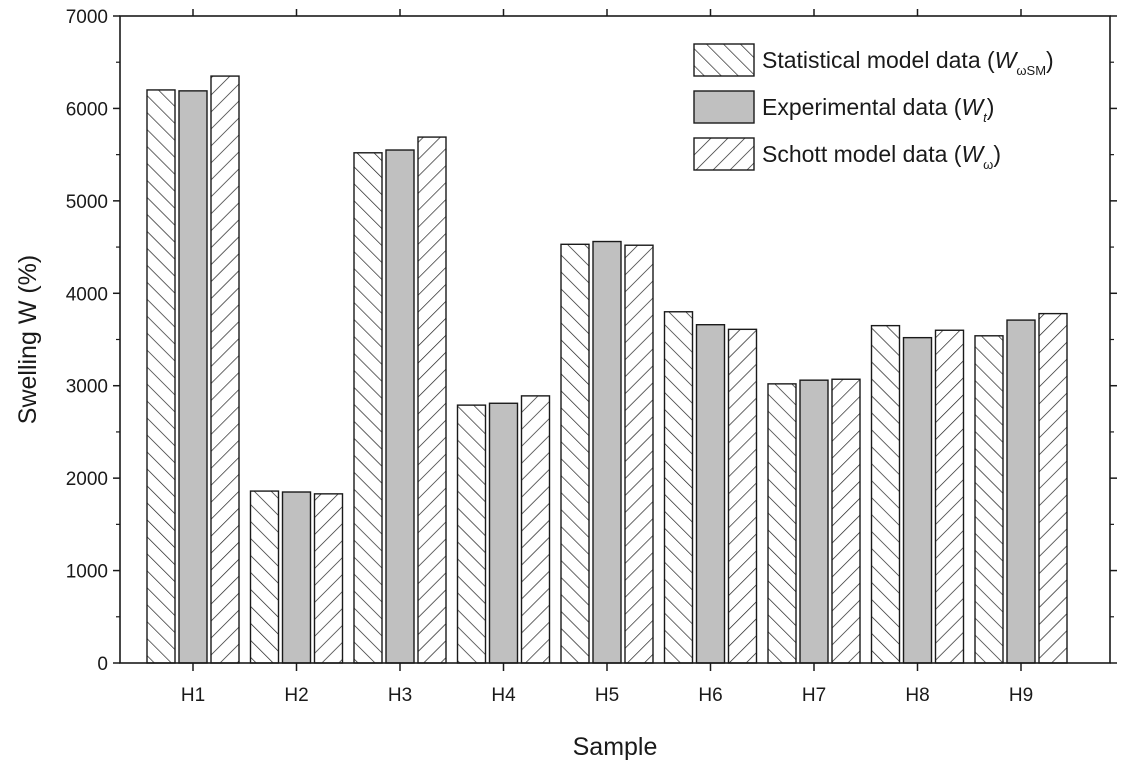 The height and width of the screenshot is (768, 1125). What do you see at coordinates (87, 17) in the screenshot?
I see `y-tick-label-7000: 7000` at bounding box center [87, 17].